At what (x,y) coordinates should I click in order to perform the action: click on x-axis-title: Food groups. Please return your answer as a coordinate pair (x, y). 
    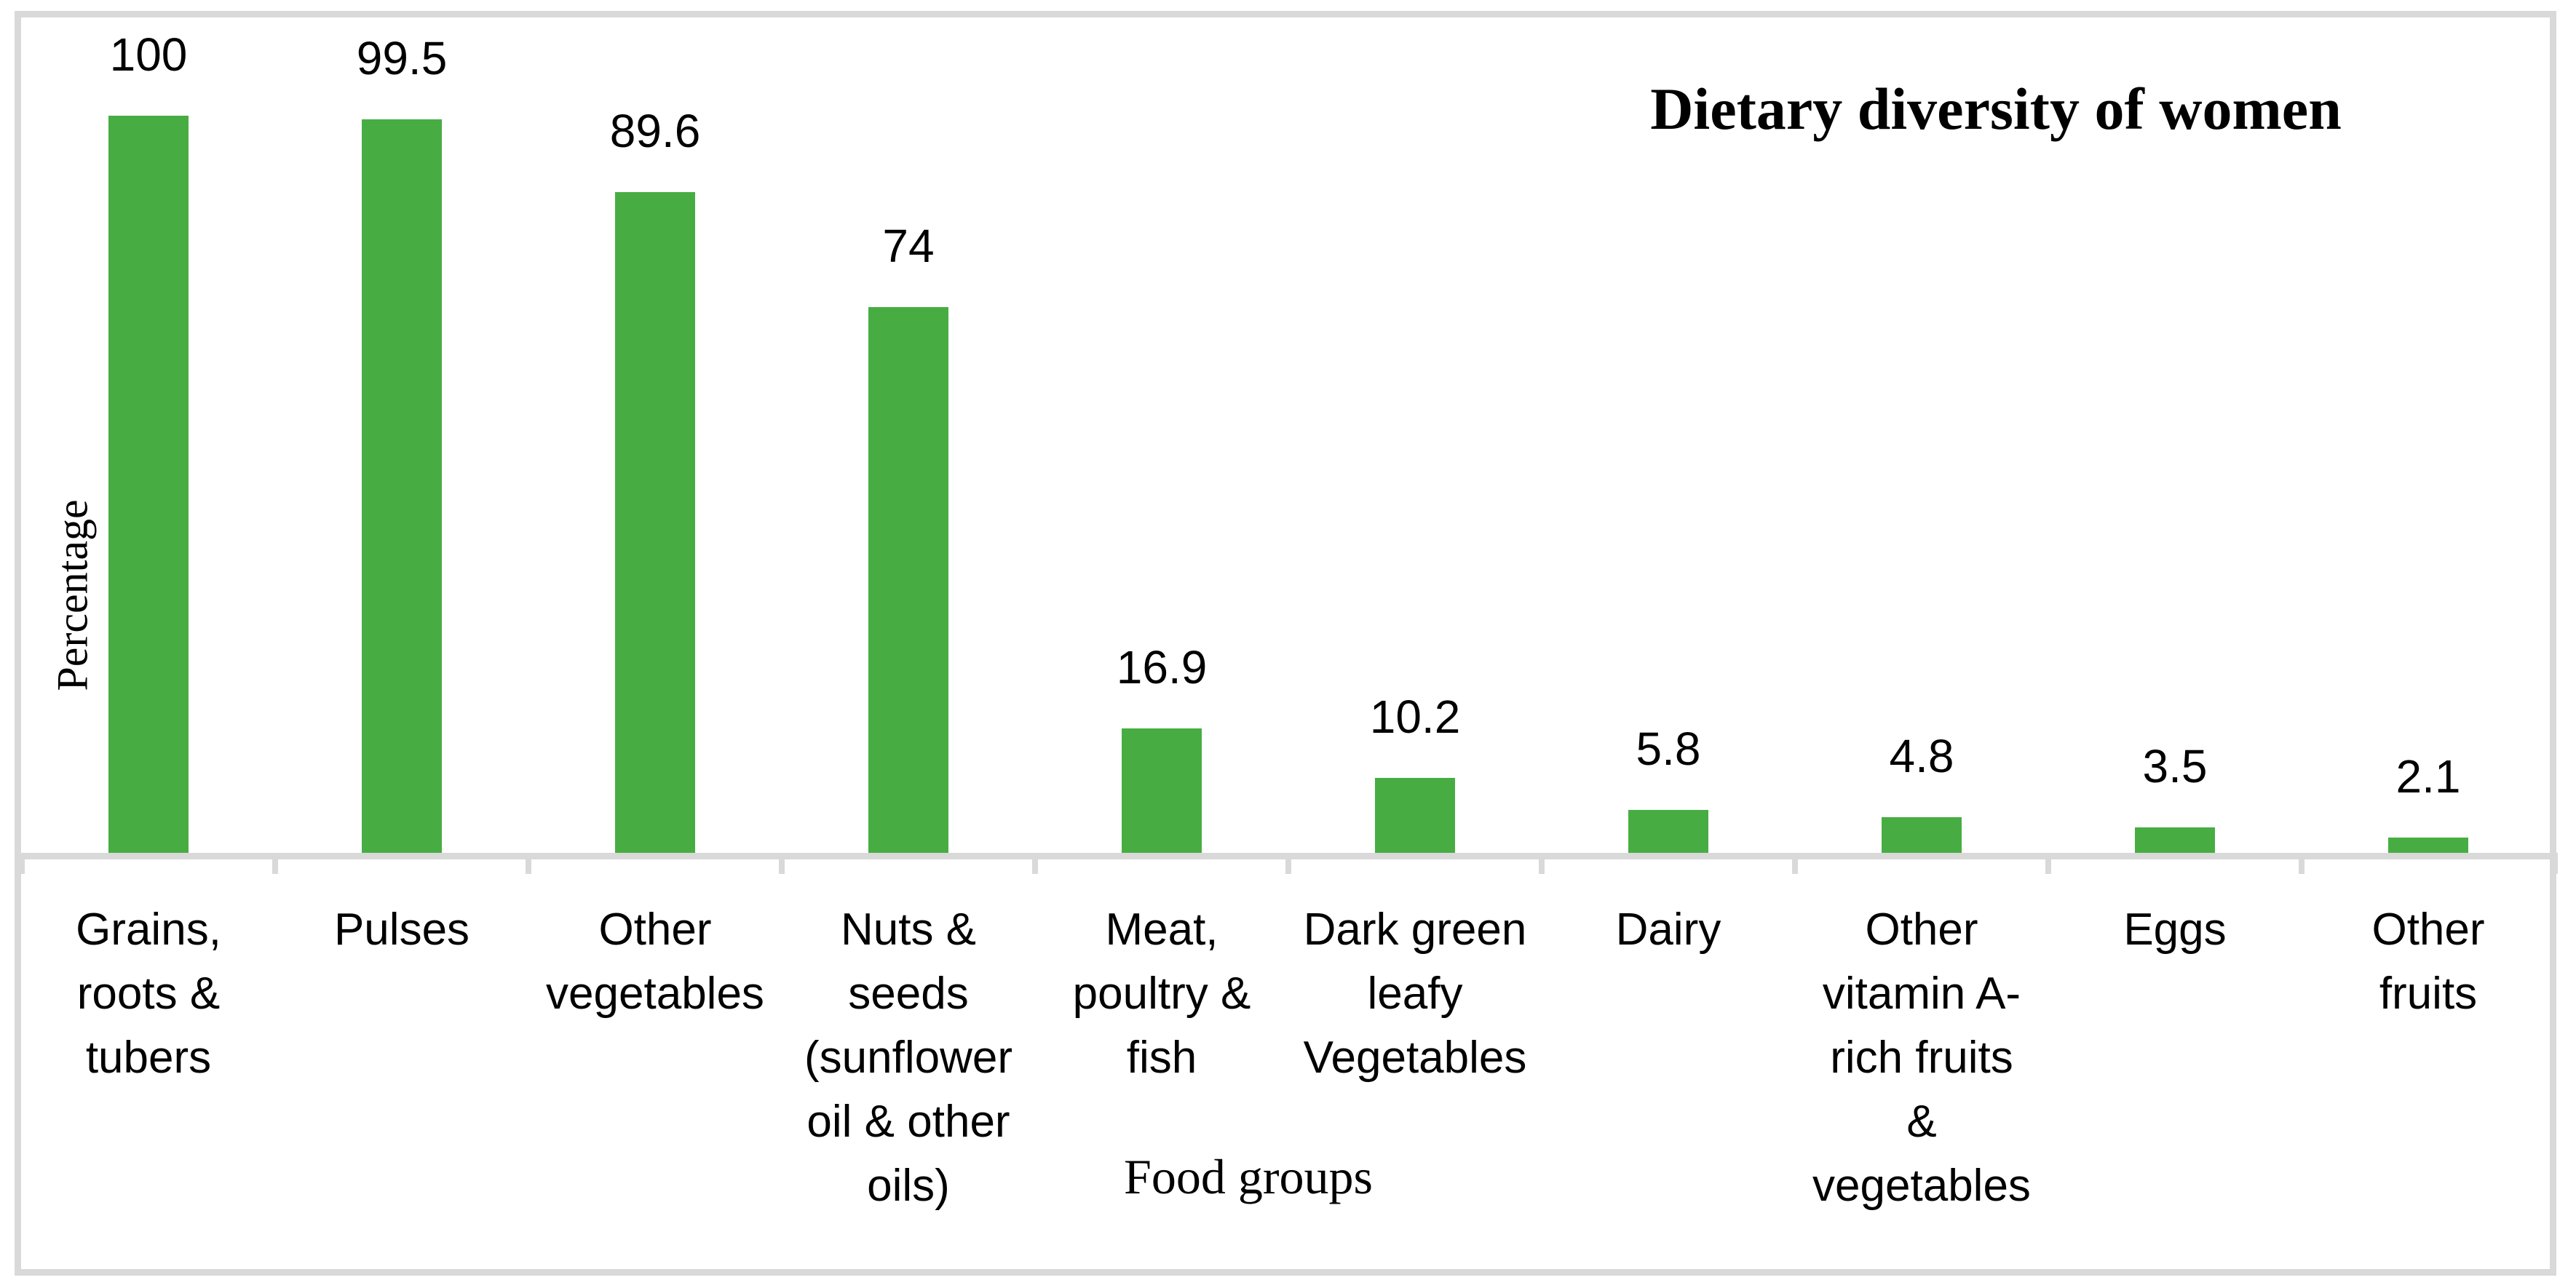
    Looking at the image, I should click on (1248, 1176).